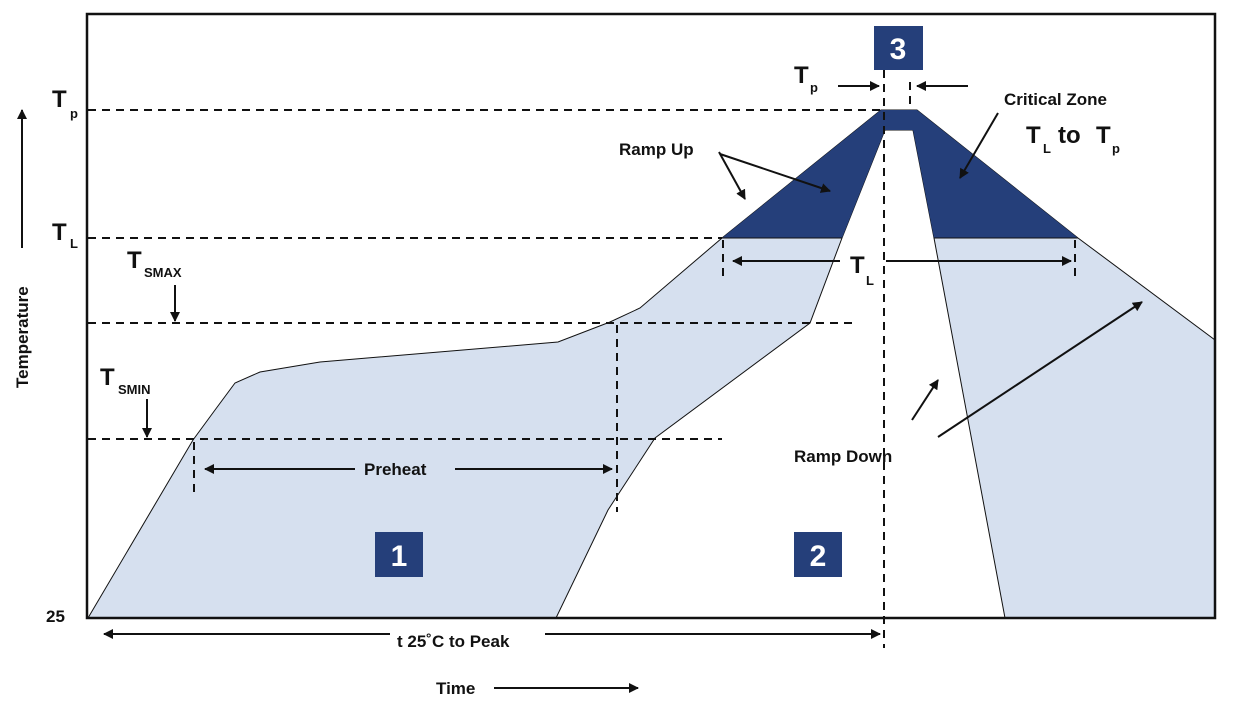  I want to click on tl-span-label: TL, so click(862, 270).